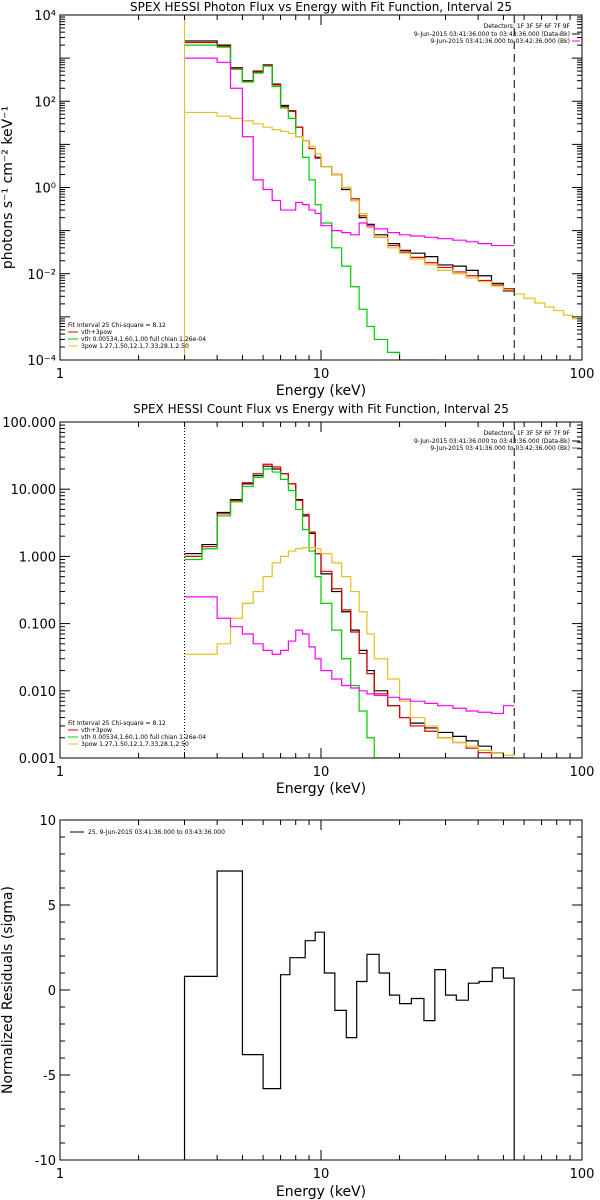 The image size is (600, 1200). What do you see at coordinates (8, 187) in the screenshot?
I see `y-axis-label: photons s⁻¹ cm⁻² keV⁻¹` at bounding box center [8, 187].